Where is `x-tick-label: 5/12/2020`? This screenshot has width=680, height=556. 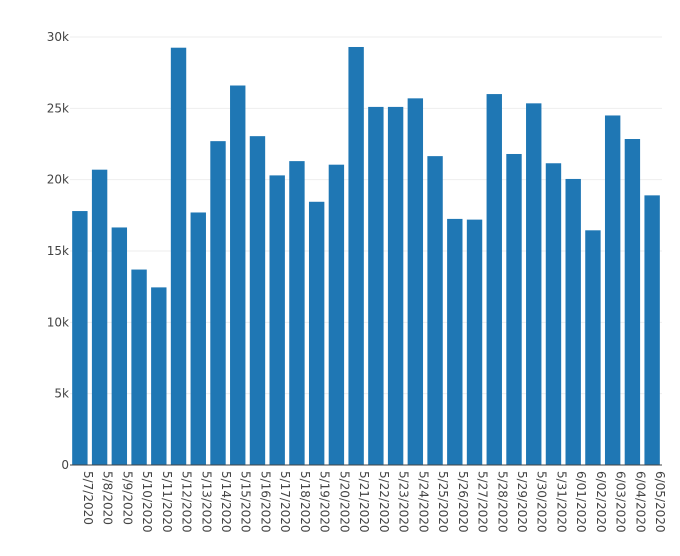
x-tick-label: 5/12/2020 is located at coordinates (187, 502).